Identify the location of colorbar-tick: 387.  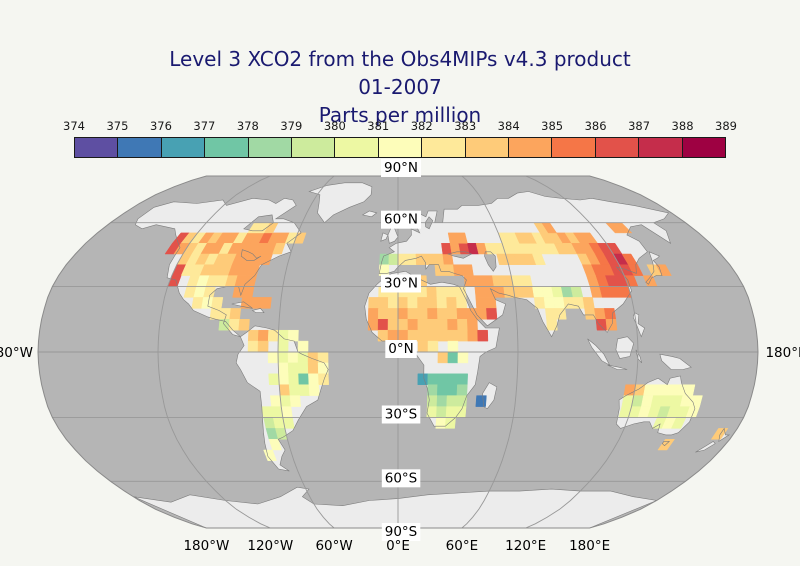
(639, 126).